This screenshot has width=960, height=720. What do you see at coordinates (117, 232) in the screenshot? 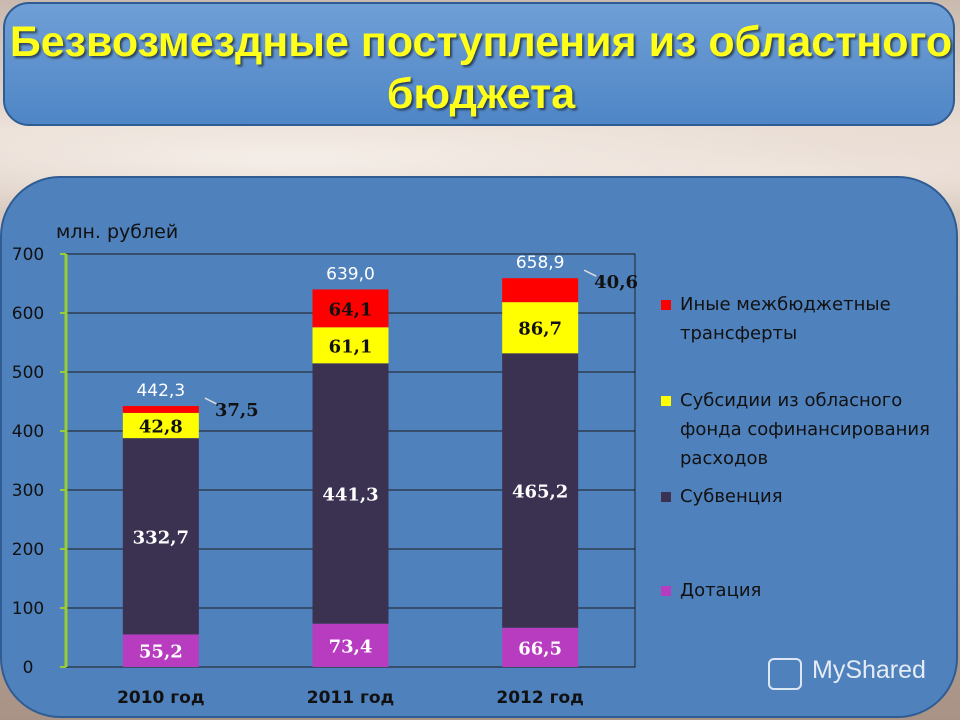
I see `unit-label: млн. рублей` at bounding box center [117, 232].